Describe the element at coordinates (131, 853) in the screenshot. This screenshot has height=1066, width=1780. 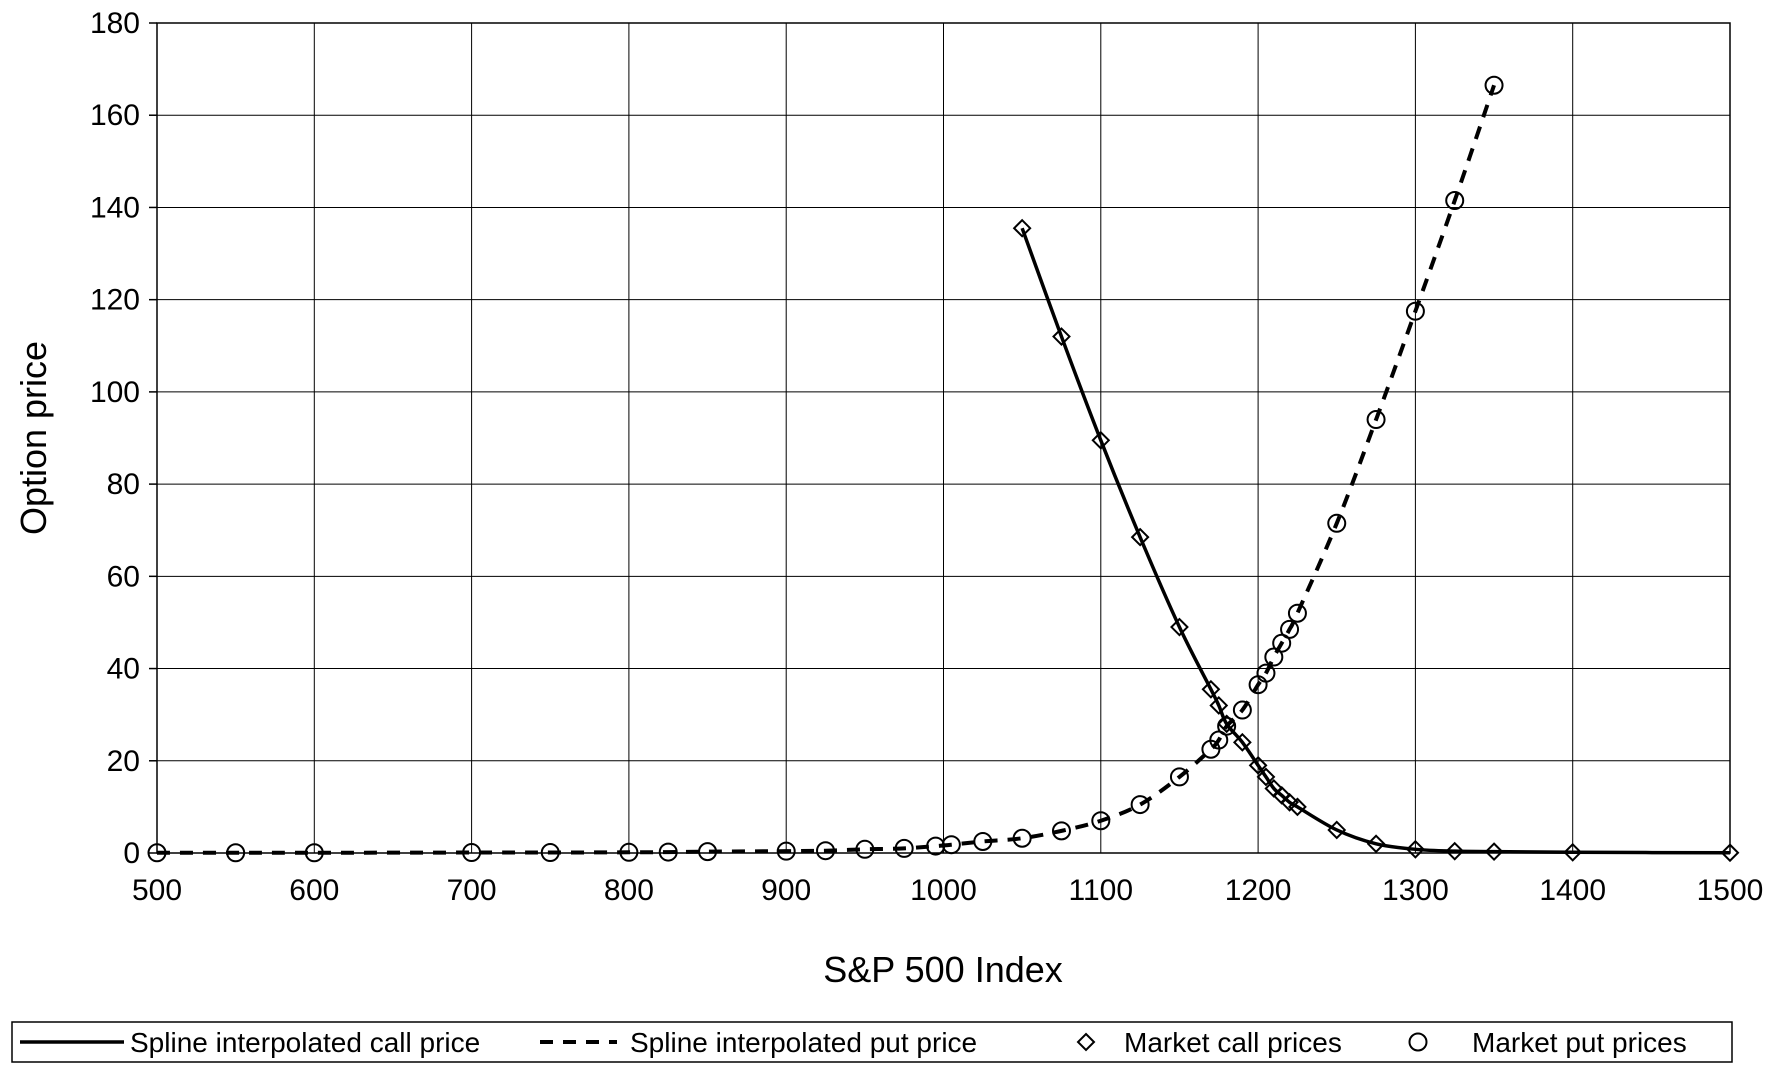
I see `y-tick-label: 0` at that location.